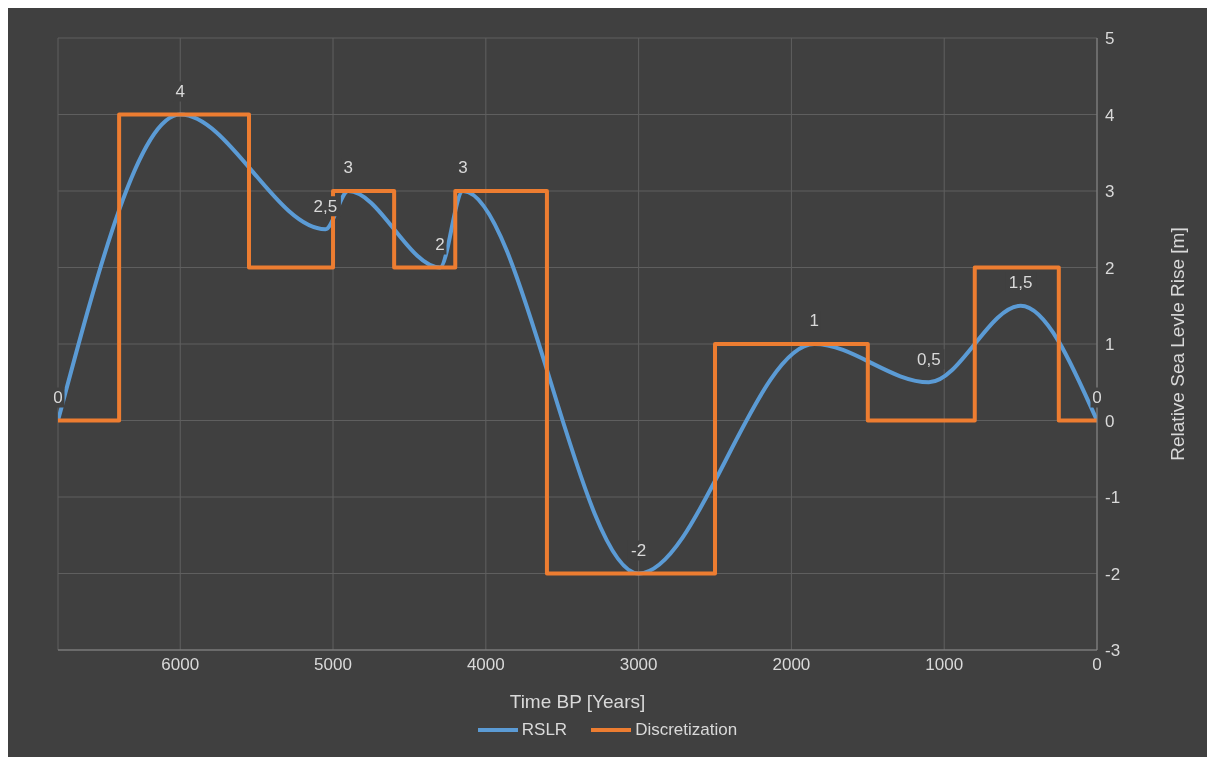  What do you see at coordinates (1177, 344) in the screenshot?
I see `y-axis-title: Relative Sea Levle Rise [m]` at bounding box center [1177, 344].